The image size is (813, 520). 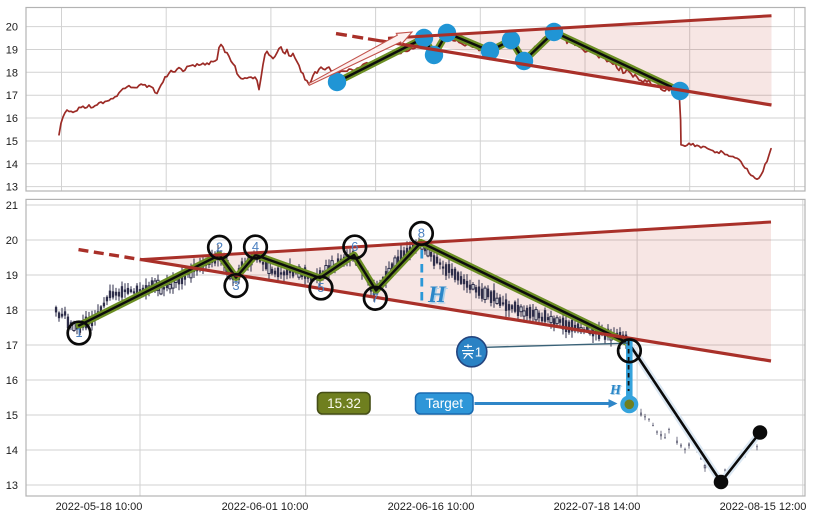 What do you see at coordinates (99, 507) in the screenshot?
I see `svg-text: 2022-05-18 10:00` at bounding box center [99, 507].